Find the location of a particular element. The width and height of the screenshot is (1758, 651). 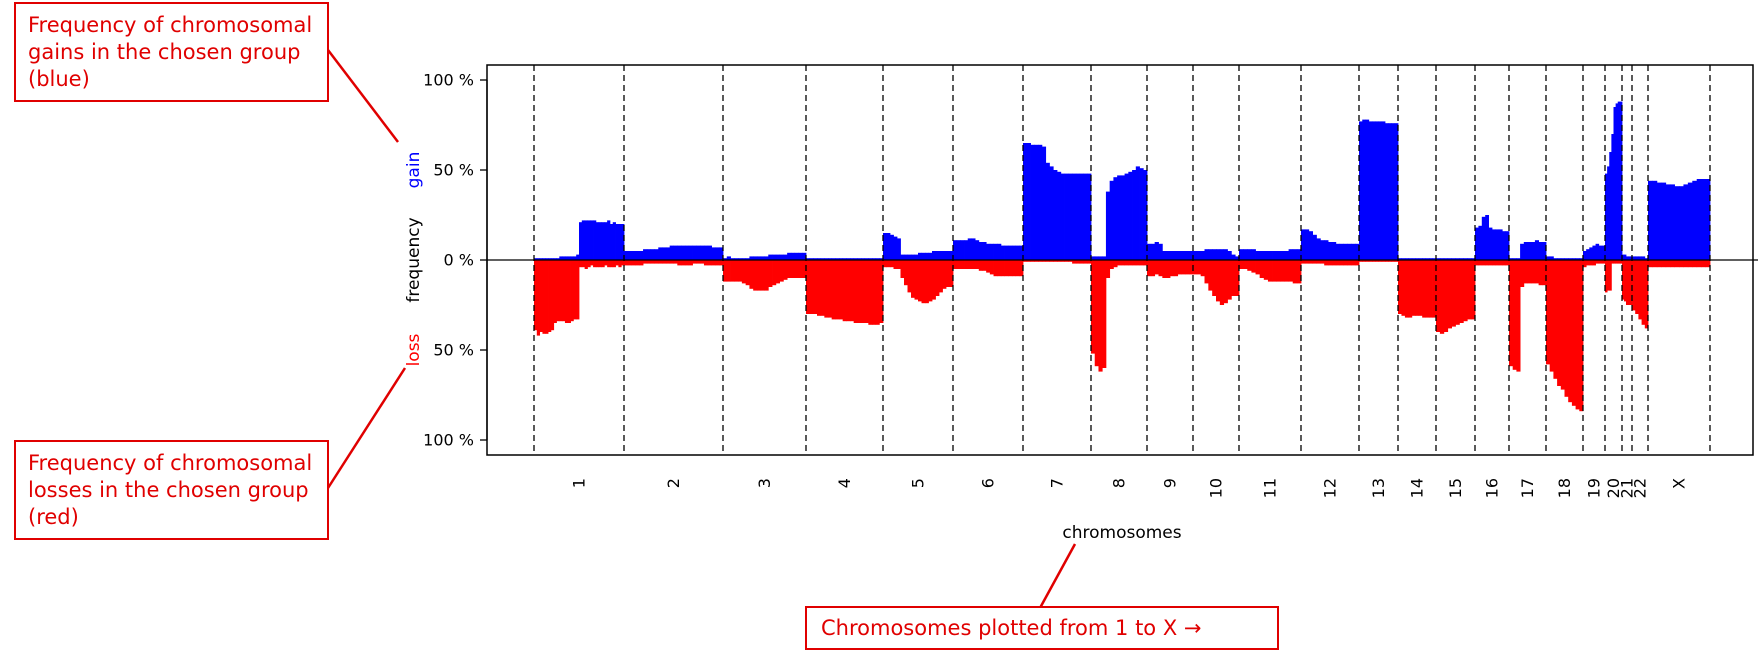

gain-bar-chr21 is located at coordinates (1631, 258).